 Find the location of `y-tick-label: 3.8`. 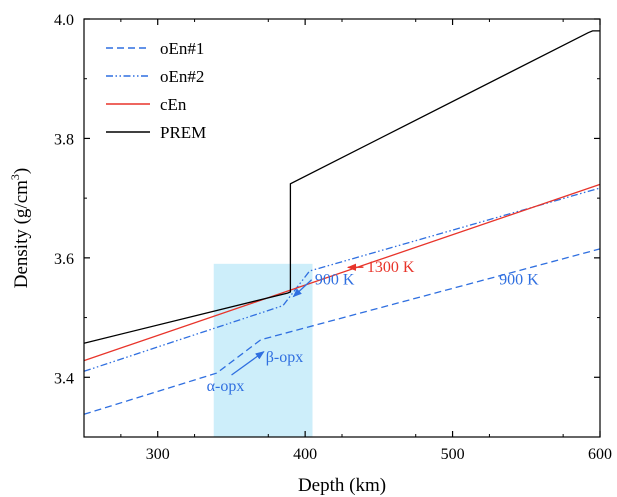

y-tick-label: 3.8 is located at coordinates (64, 139).